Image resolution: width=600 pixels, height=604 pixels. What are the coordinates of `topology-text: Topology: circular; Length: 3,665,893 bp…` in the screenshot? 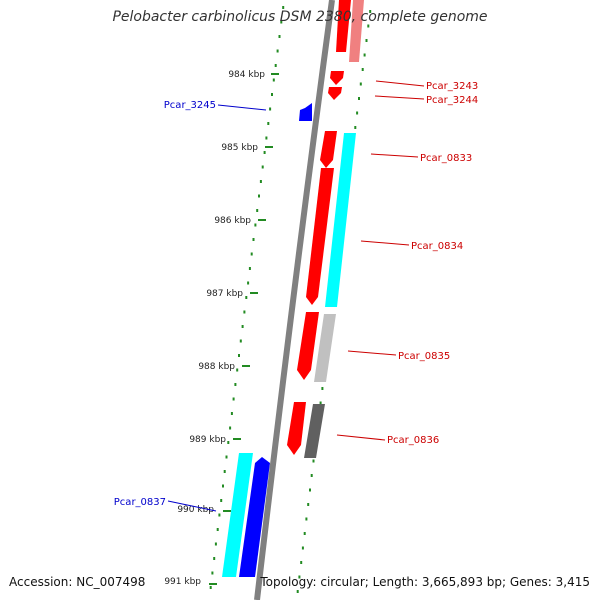 It's located at (425, 582).